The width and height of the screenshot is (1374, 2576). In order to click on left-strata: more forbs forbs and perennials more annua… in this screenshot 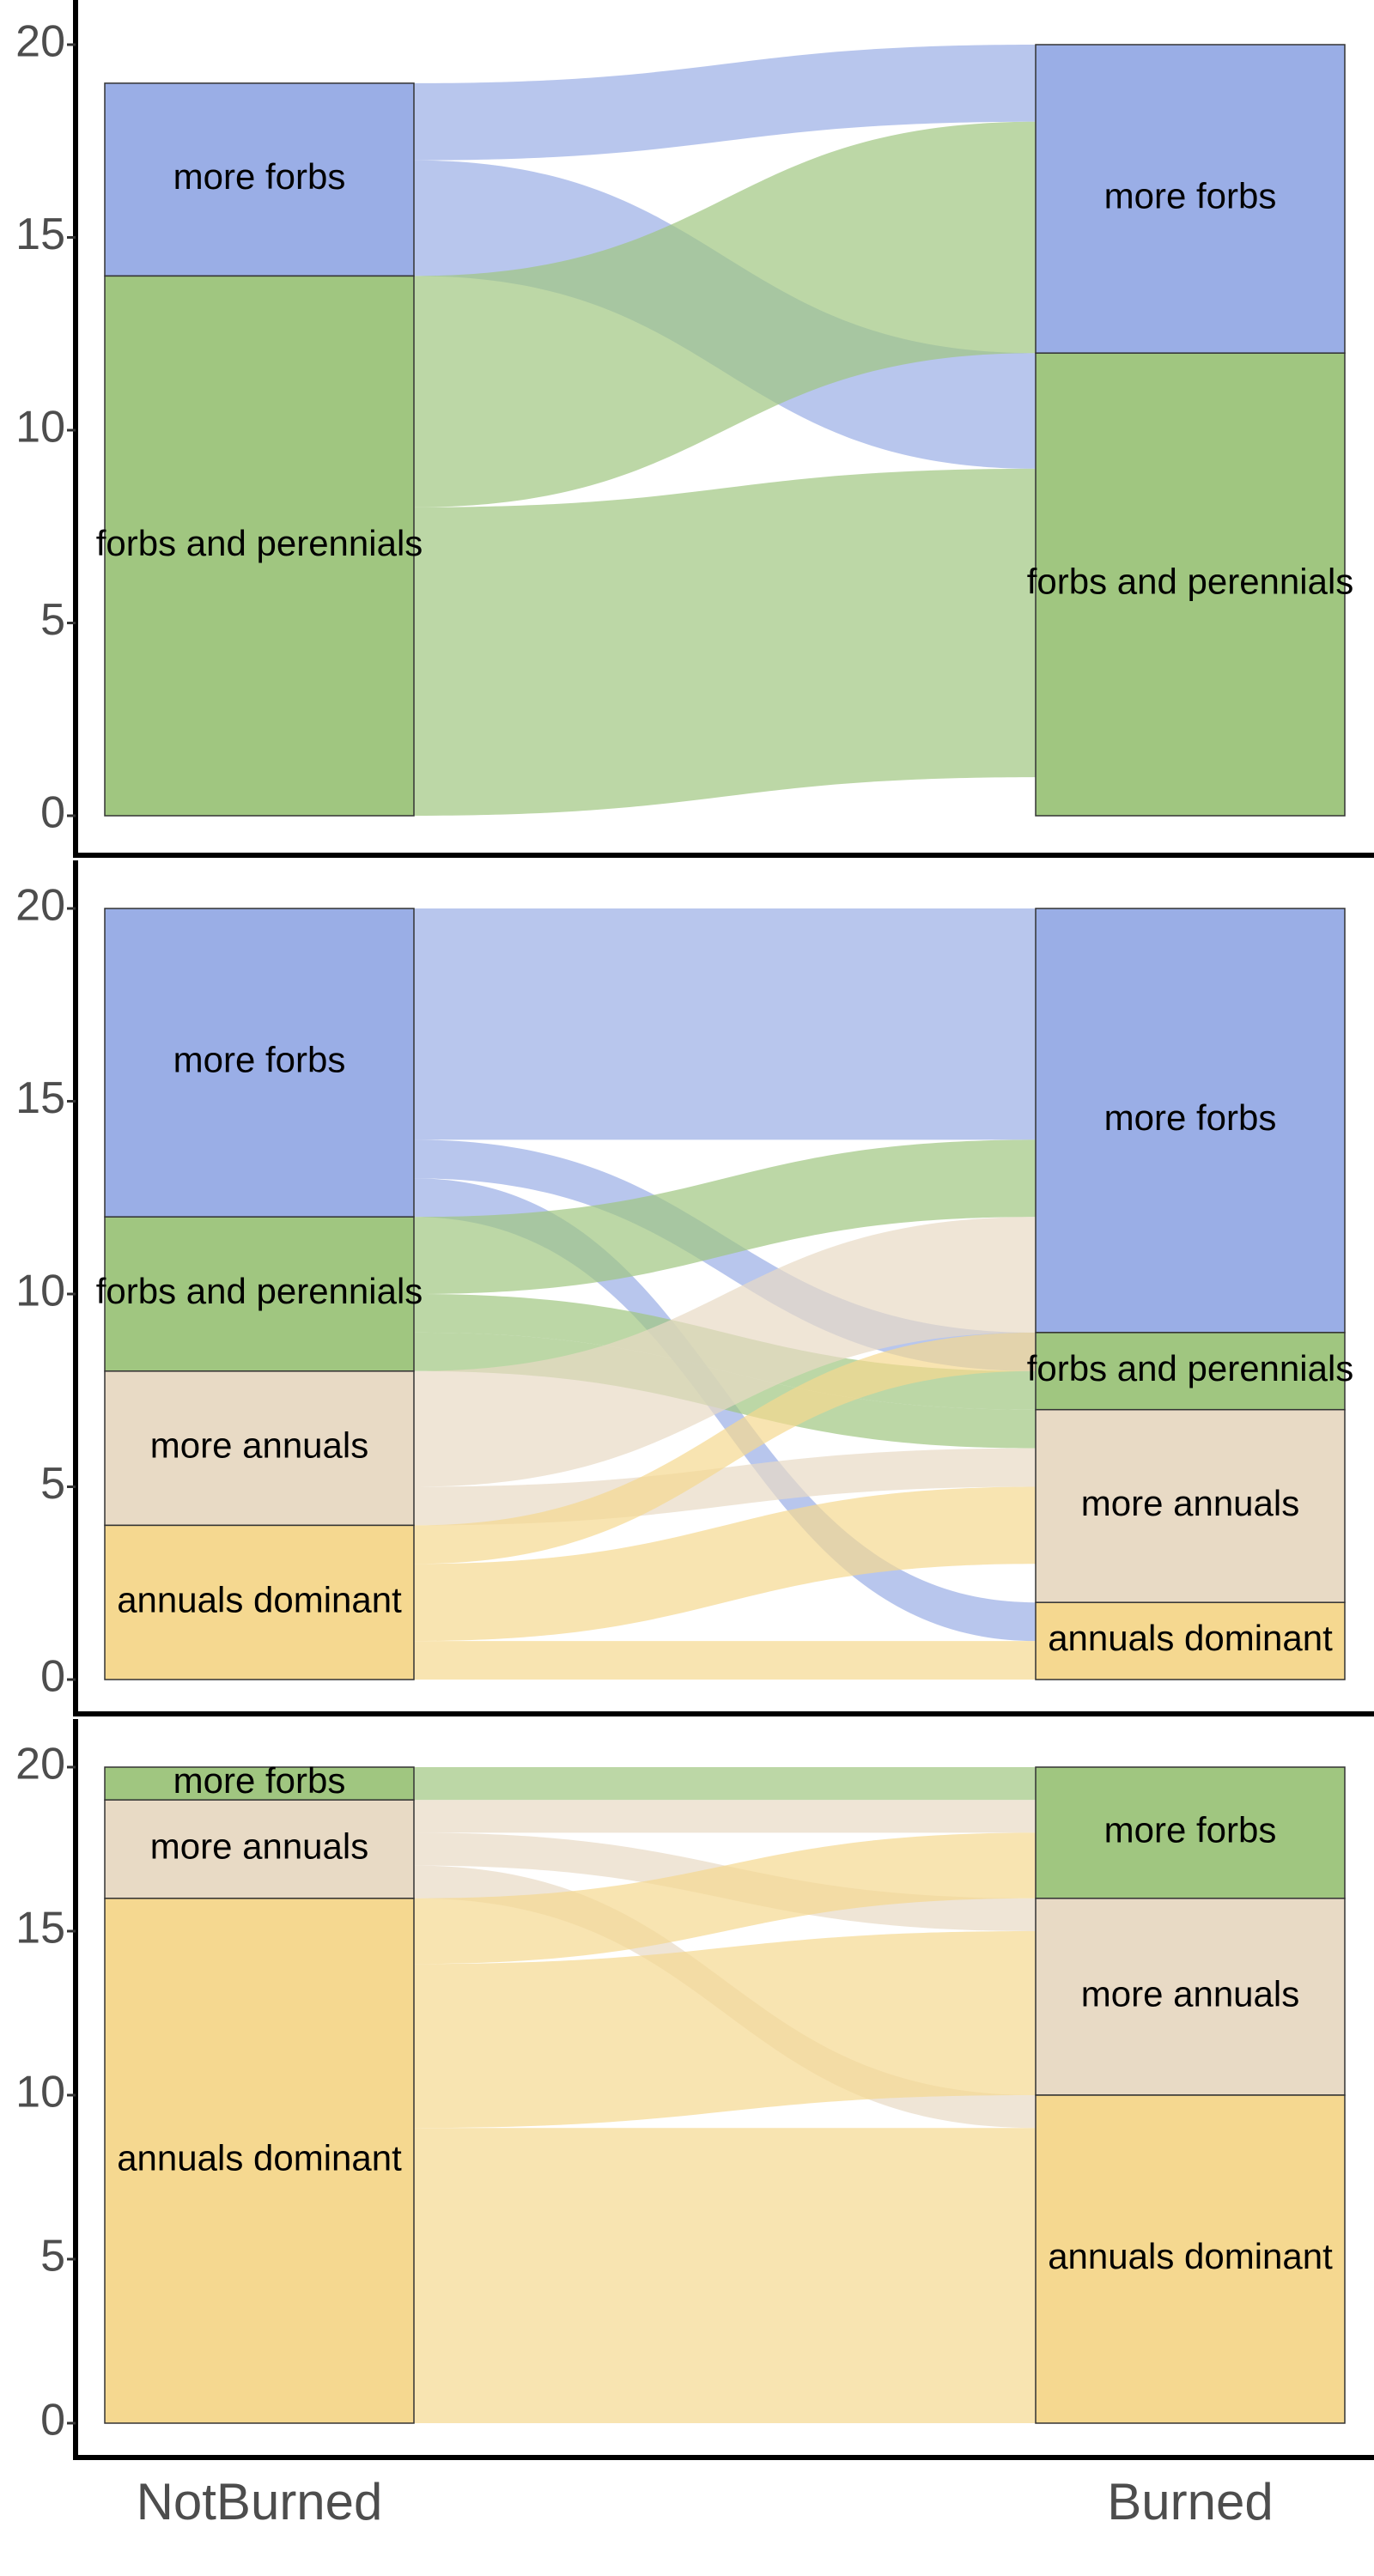, I will do `click(259, 1294)`.